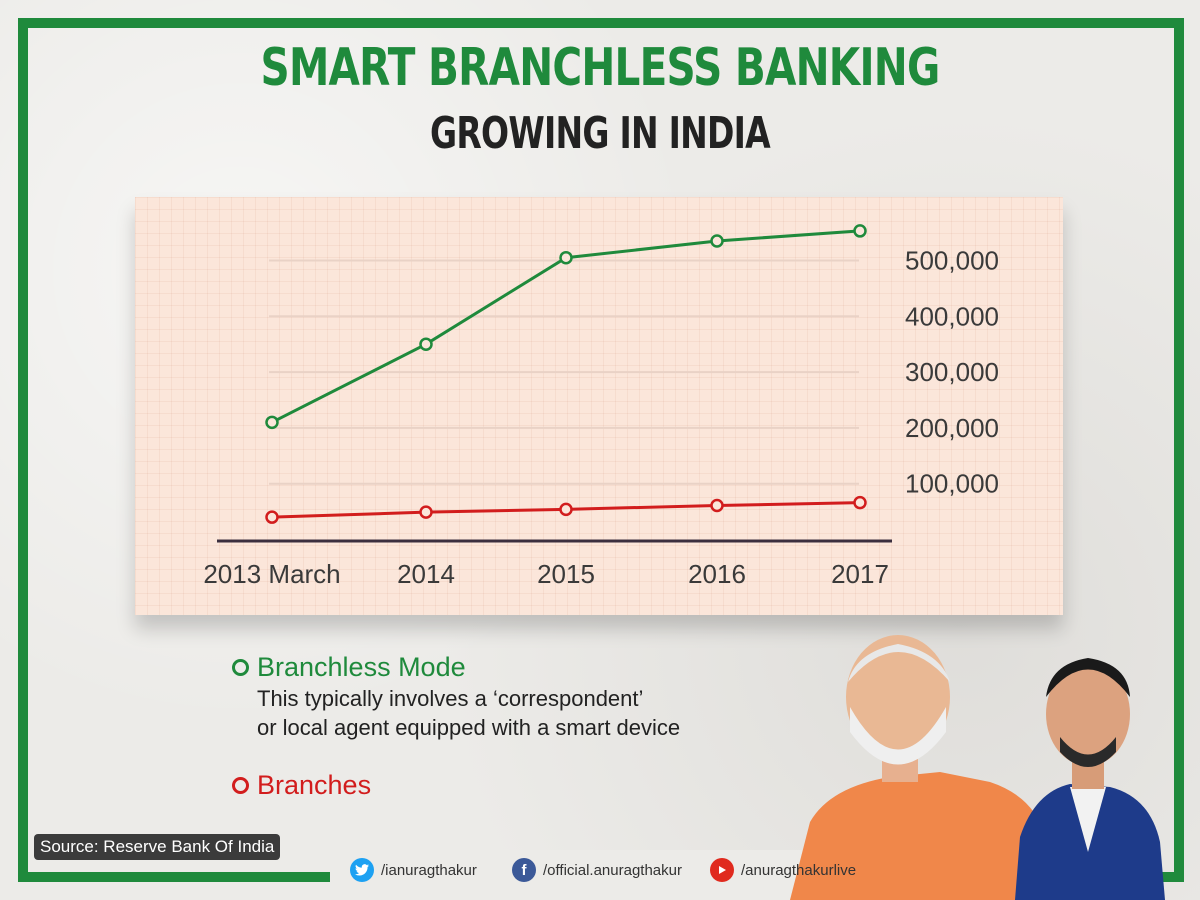  I want to click on legend-item-branchless: Branchless Mode, so click(512, 667).